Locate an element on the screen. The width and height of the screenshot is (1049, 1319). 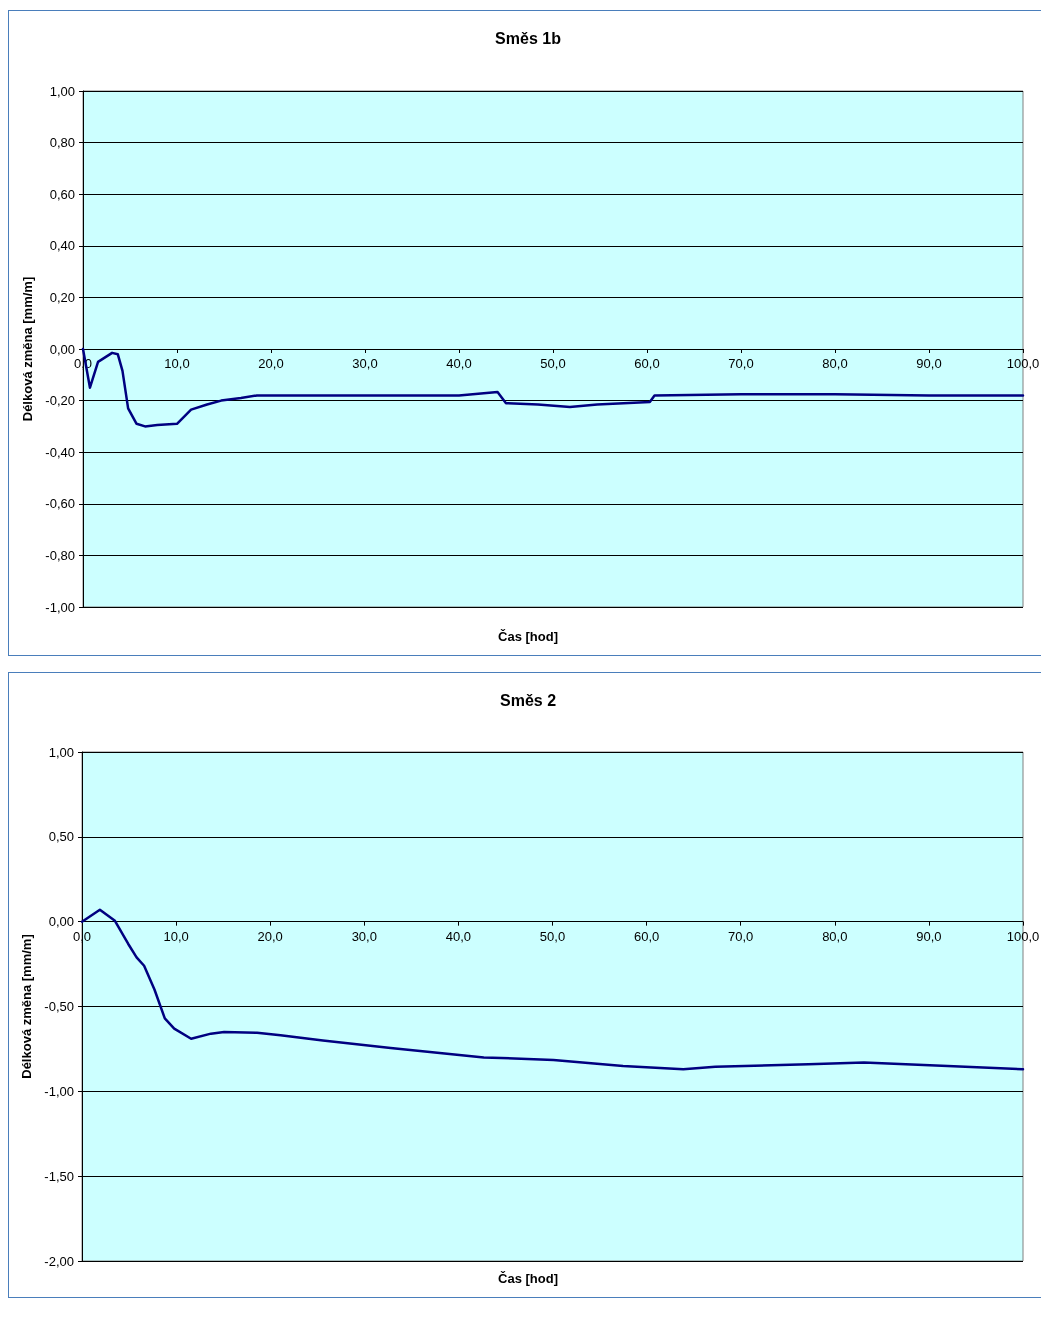
chart-title: Směs 1b is located at coordinates (528, 38).